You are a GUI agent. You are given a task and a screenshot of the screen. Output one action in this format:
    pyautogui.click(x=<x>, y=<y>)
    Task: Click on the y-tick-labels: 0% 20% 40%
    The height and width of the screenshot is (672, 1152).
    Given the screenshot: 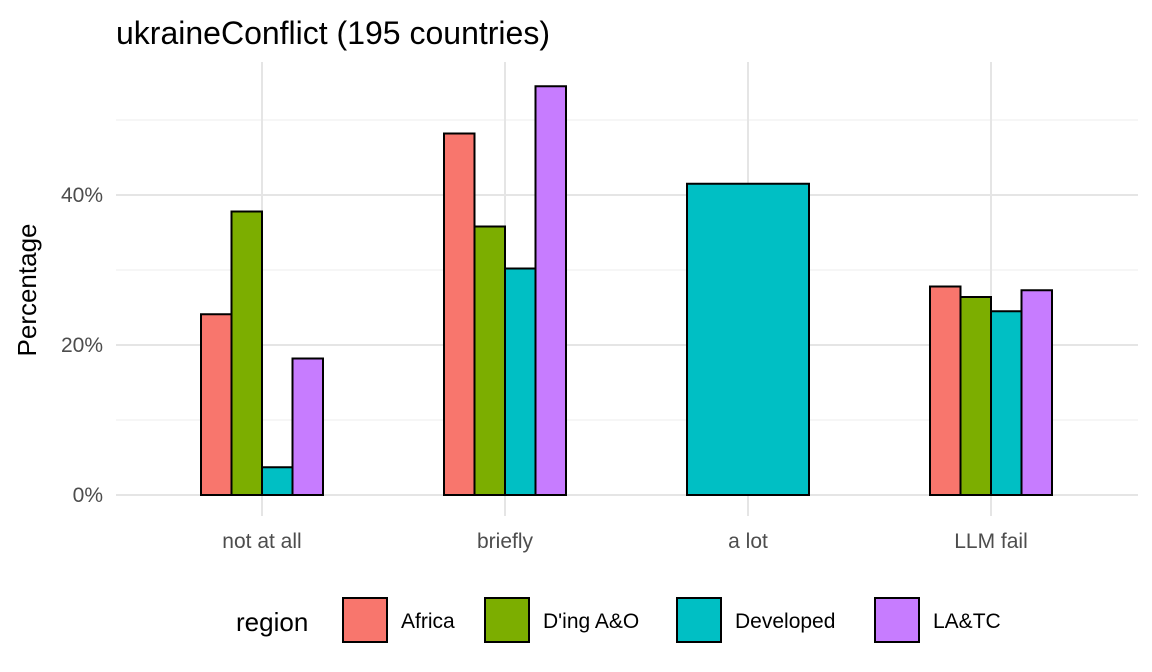 What is the action you would take?
    pyautogui.click(x=82, y=345)
    